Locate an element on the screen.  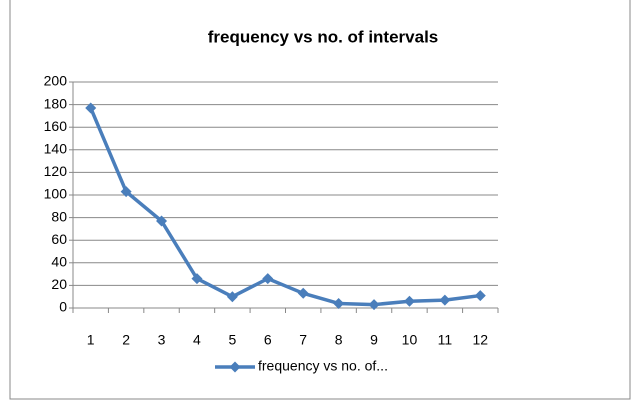
y-tick-label: 200 is located at coordinates (56, 81).